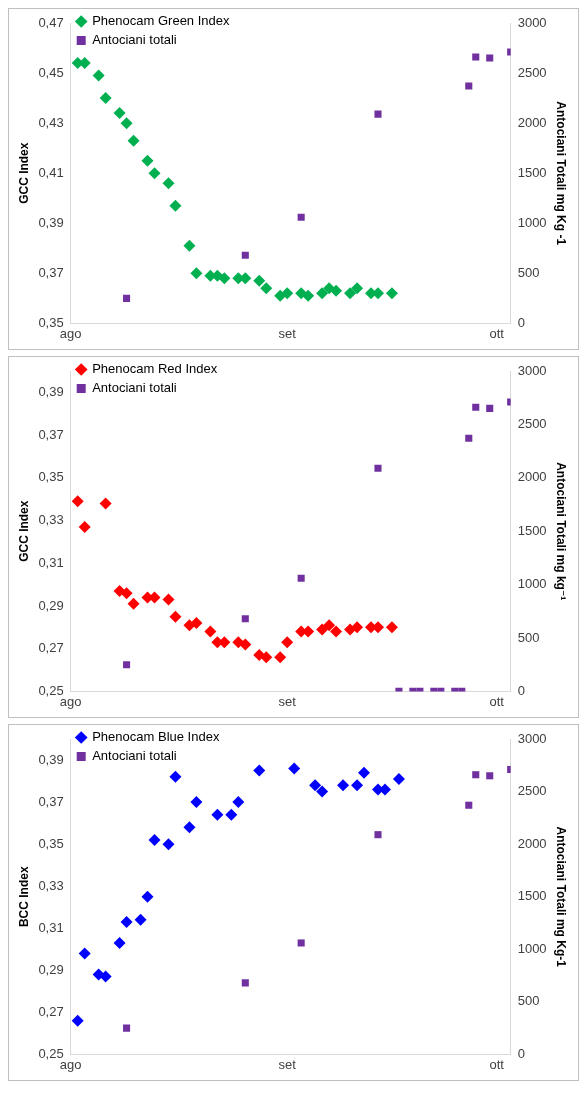 Image resolution: width=587 pixels, height=1104 pixels. What do you see at coordinates (51, 562) in the screenshot?
I see `y-tick-label: 0,31` at bounding box center [51, 562].